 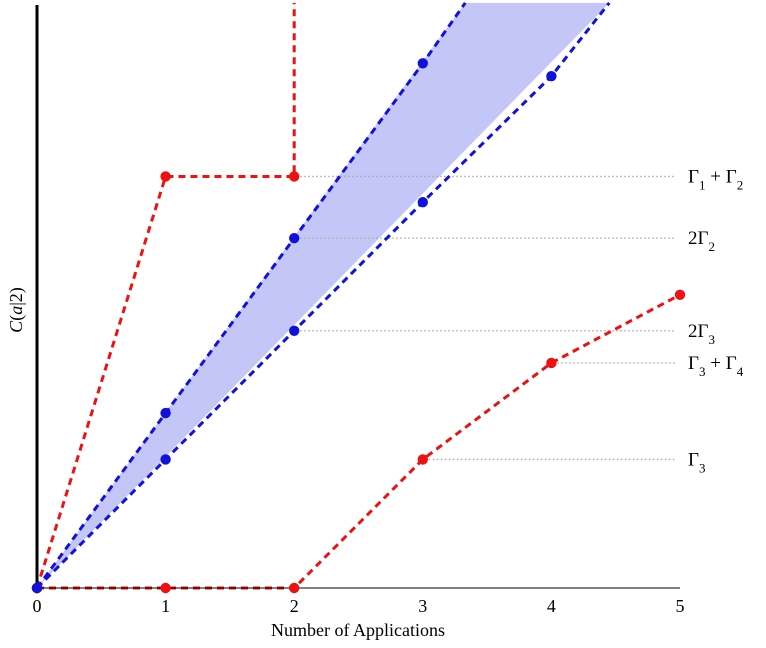 I want to click on y-axis-label-part-0: C, so click(x=16, y=326).